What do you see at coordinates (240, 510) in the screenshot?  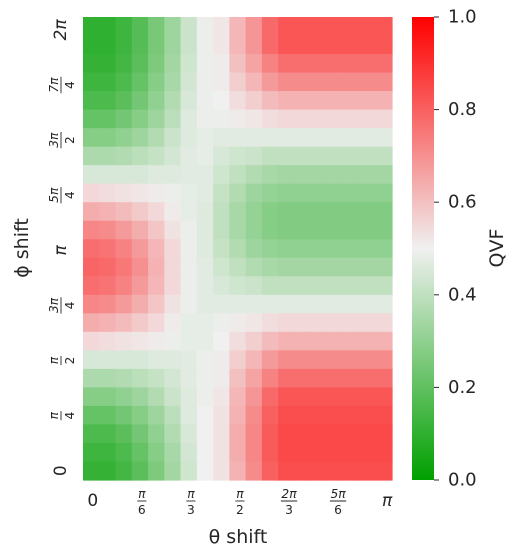 I see `svg-text: 2` at bounding box center [240, 510].